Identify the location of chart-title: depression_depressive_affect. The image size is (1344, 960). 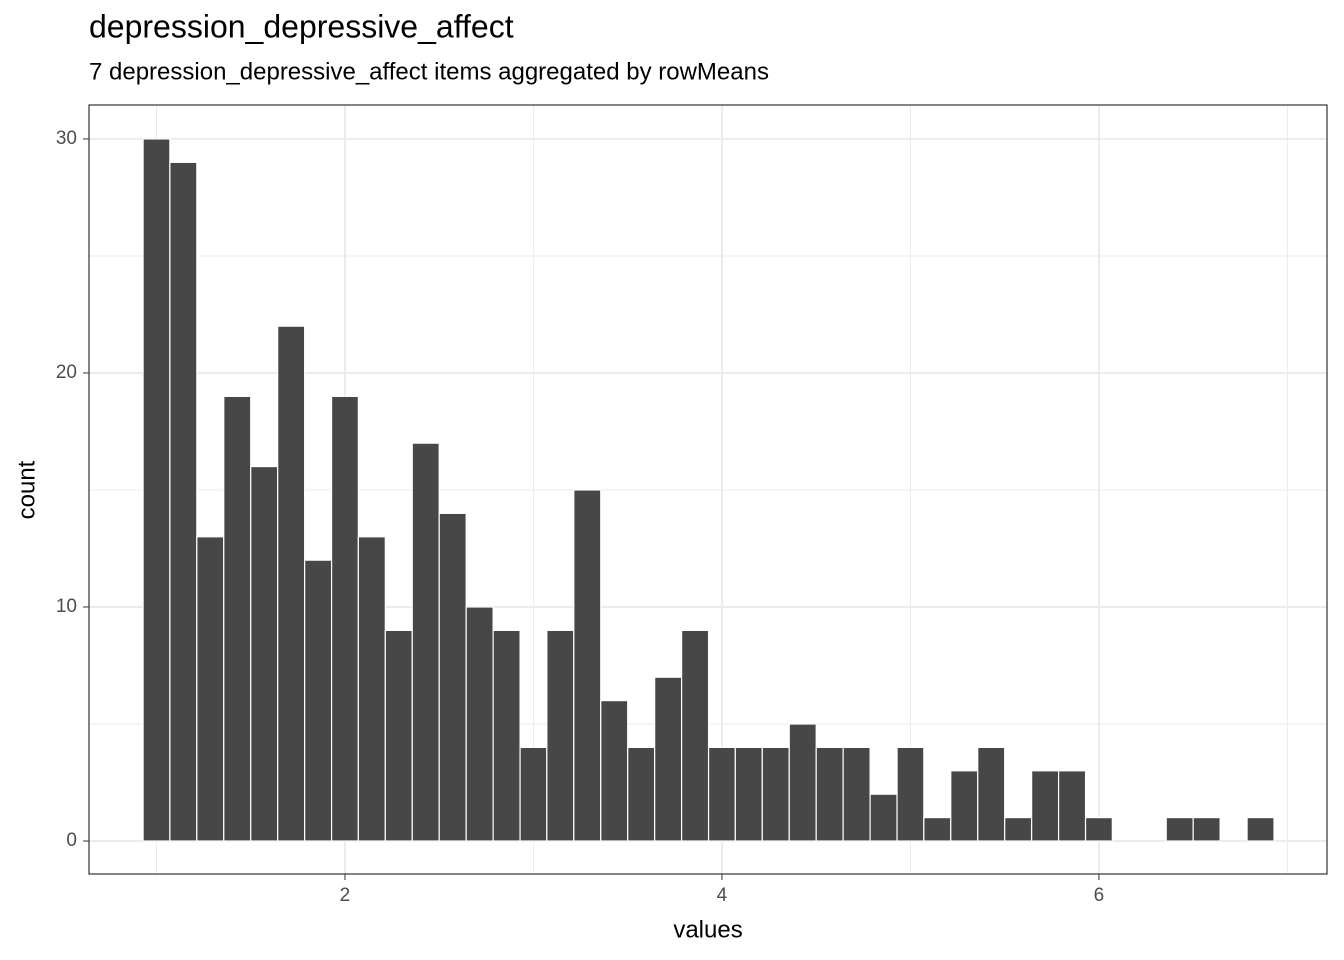
(301, 26).